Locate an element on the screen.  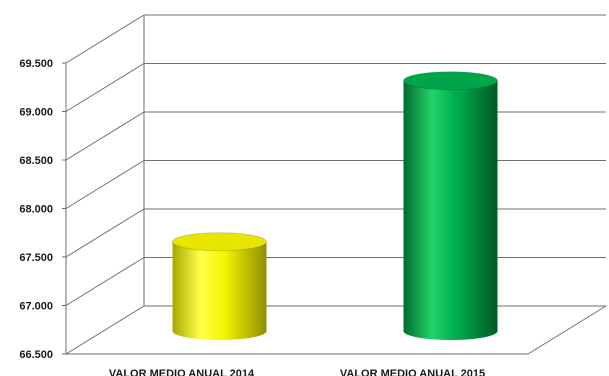
y-tick-label: 67.500 is located at coordinates (36, 258).